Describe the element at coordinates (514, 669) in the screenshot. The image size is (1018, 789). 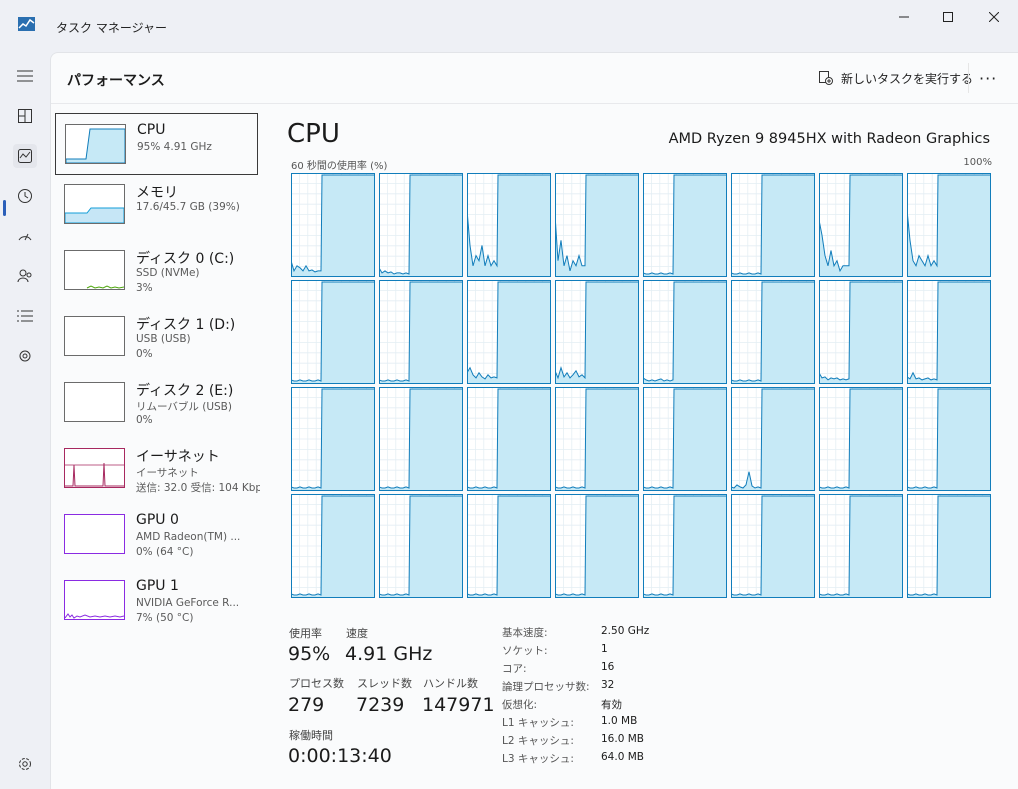
I see `spec-label: コア:` at that location.